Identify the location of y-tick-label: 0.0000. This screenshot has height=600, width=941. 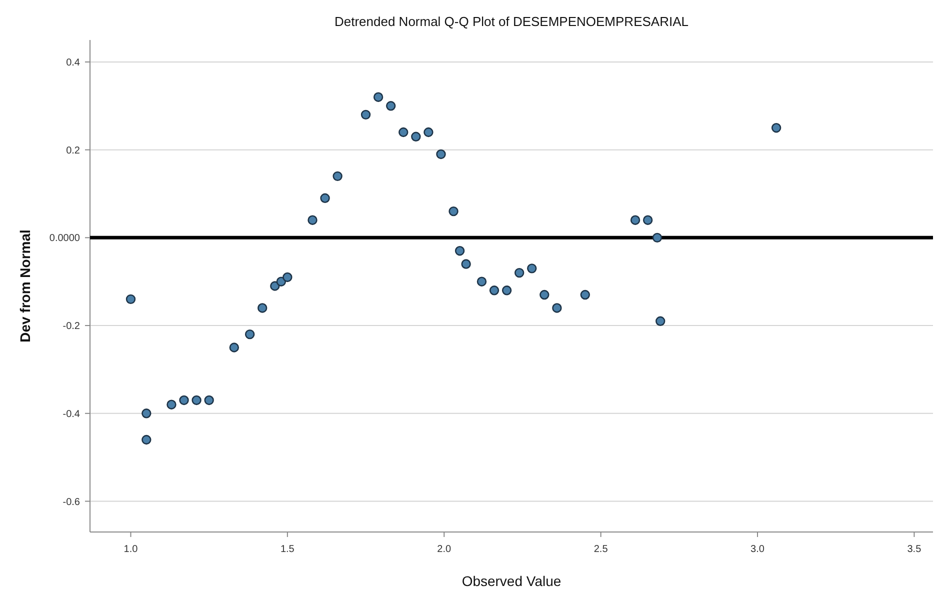
(64, 238).